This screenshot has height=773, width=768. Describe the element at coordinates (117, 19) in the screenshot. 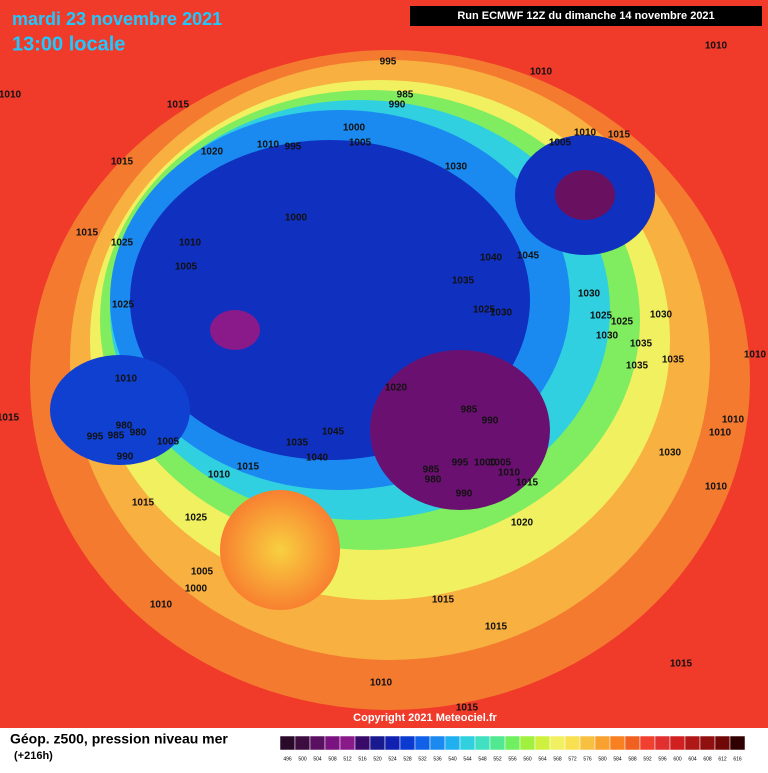

I see `date: mardi 23 novembre 2021` at that location.